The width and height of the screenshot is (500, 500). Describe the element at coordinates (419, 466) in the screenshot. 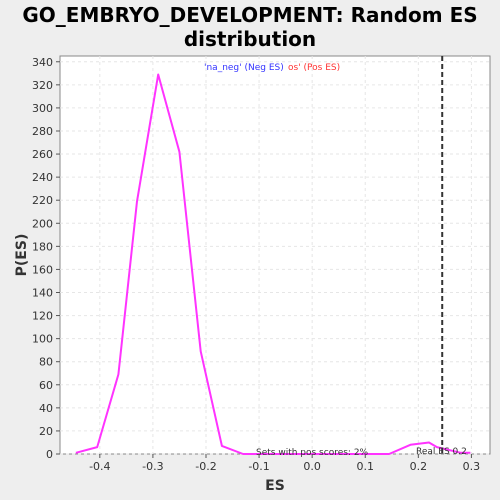

I see `x-tick-label: 0.2` at that location.